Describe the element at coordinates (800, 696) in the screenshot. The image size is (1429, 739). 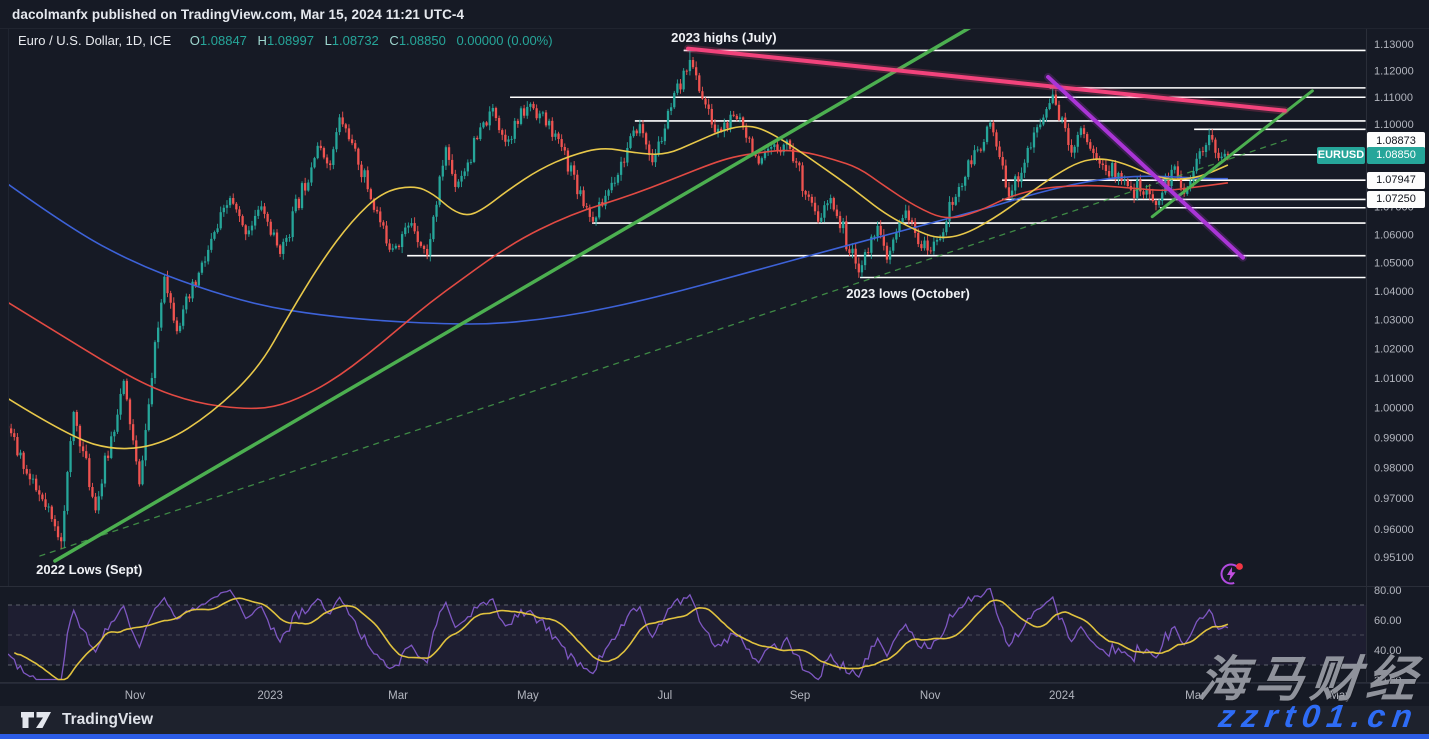
I see `time-axis-label: Sep` at that location.